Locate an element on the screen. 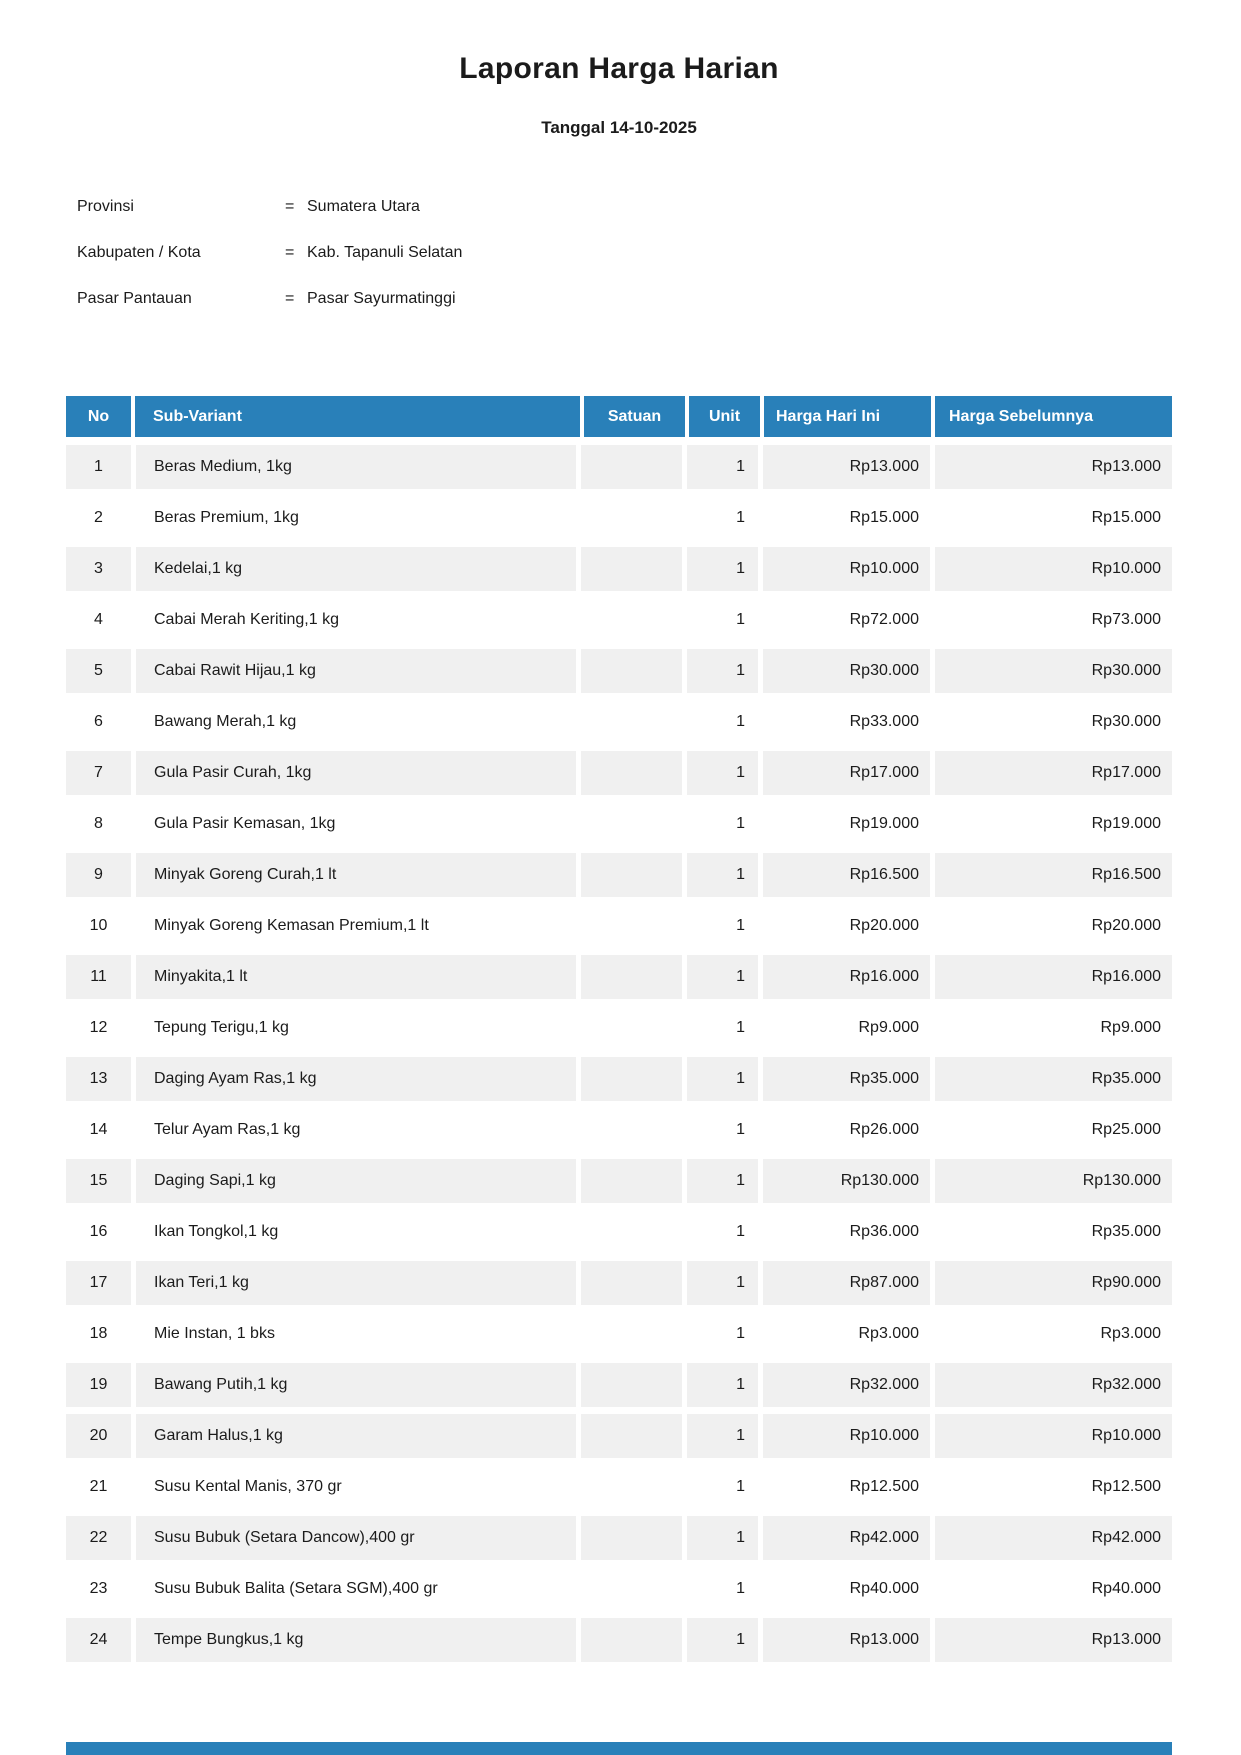 The height and width of the screenshot is (1755, 1241). cell-sub-variant: Telur Ayam Ras,1 kg is located at coordinates (356, 1130).